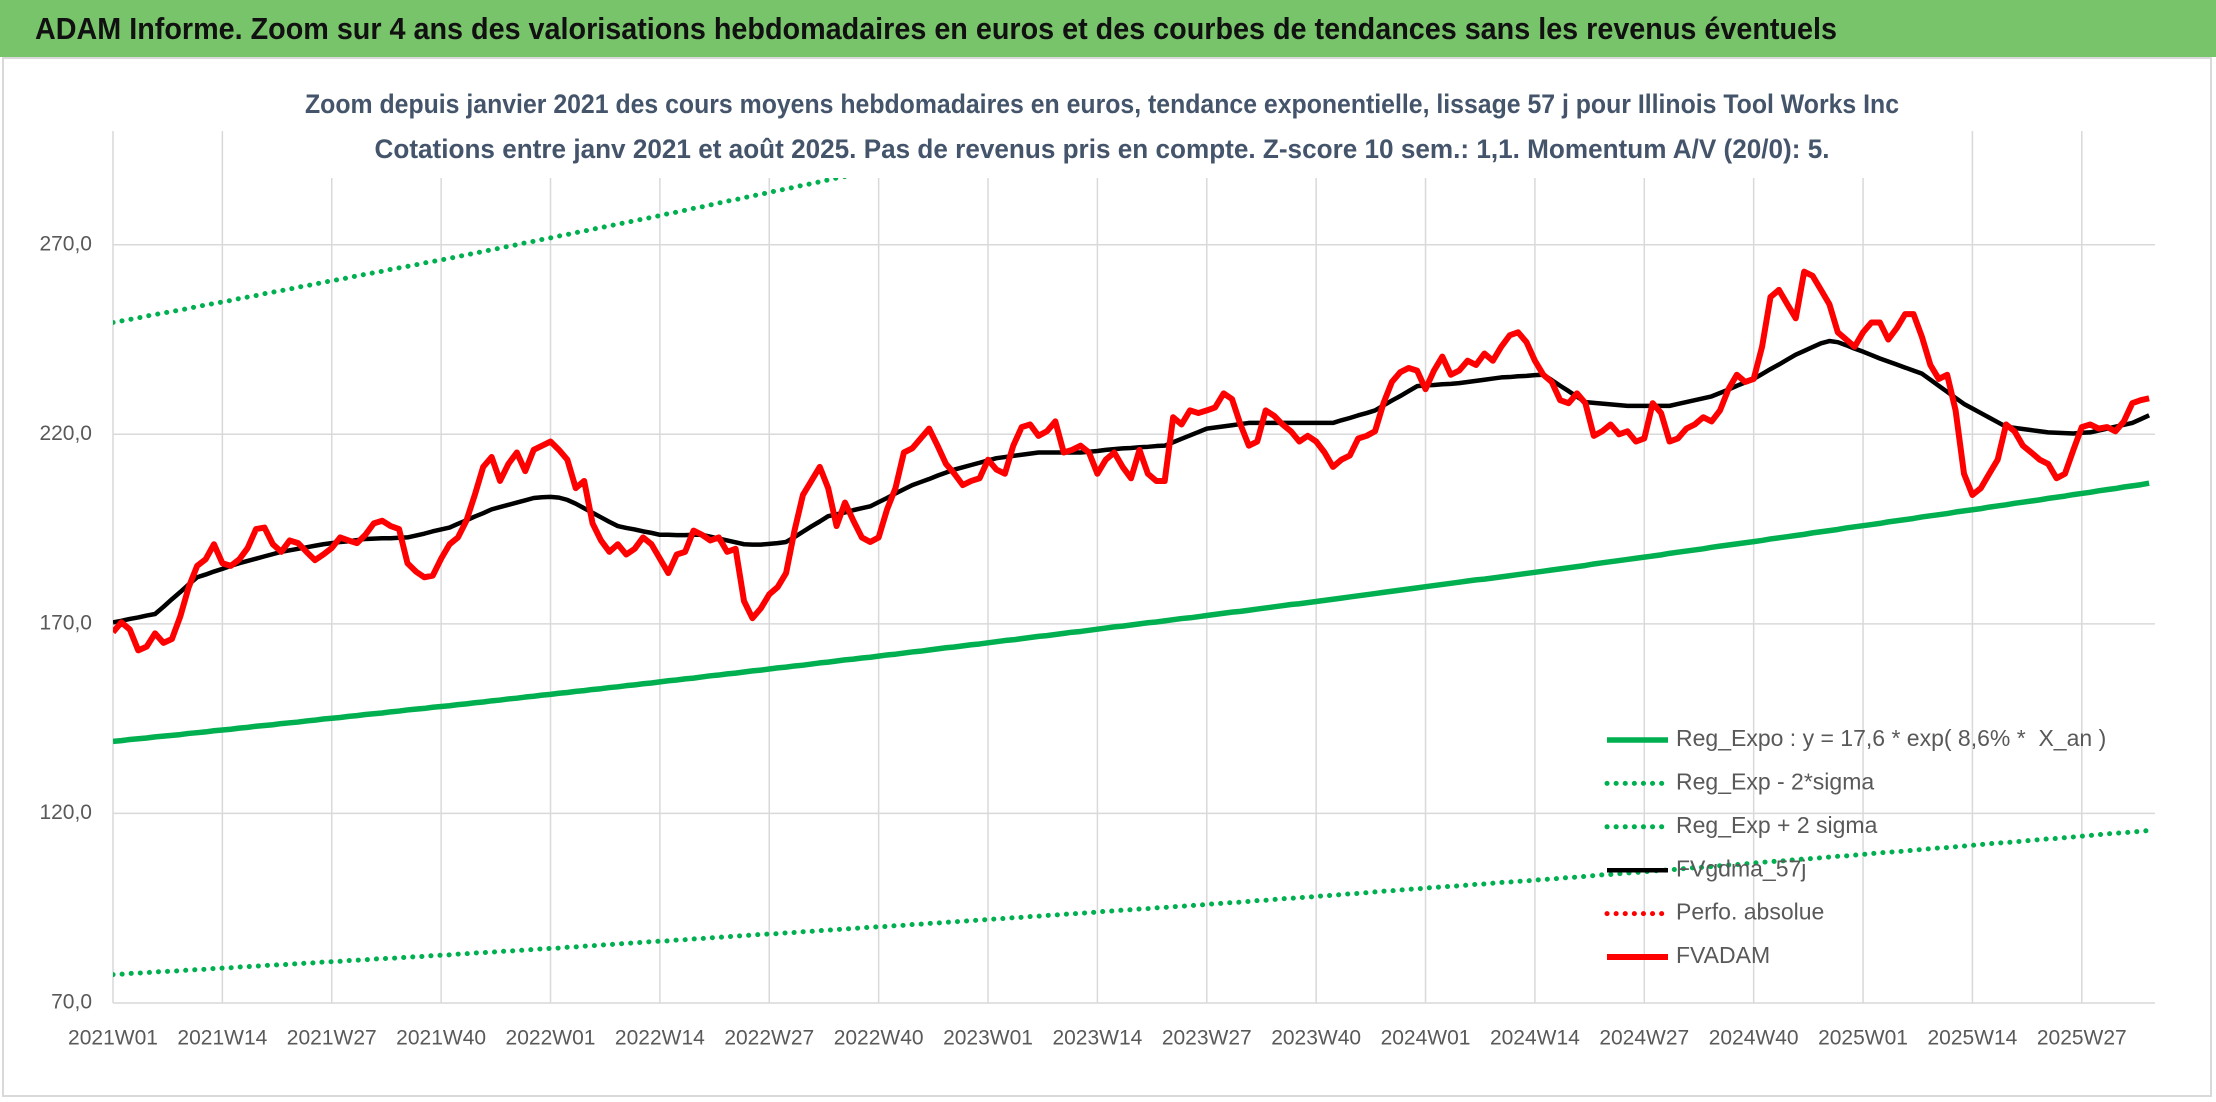  What do you see at coordinates (1723, 955) in the screenshot?
I see `legend-label: FVADAM` at bounding box center [1723, 955].